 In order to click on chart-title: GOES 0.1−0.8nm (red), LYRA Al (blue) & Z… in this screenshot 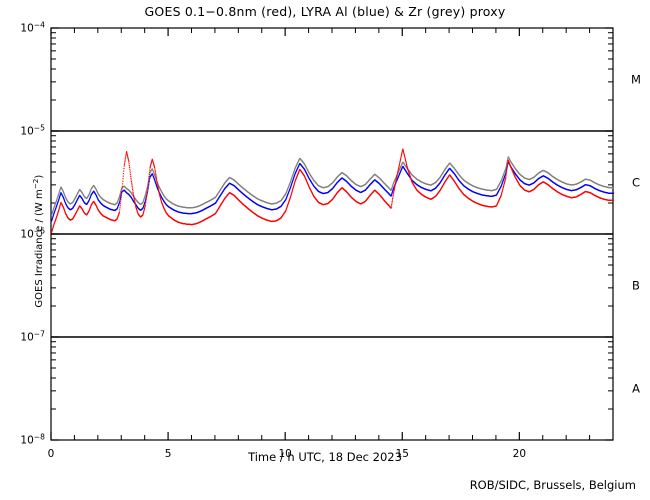, I will do `click(325, 11)`.